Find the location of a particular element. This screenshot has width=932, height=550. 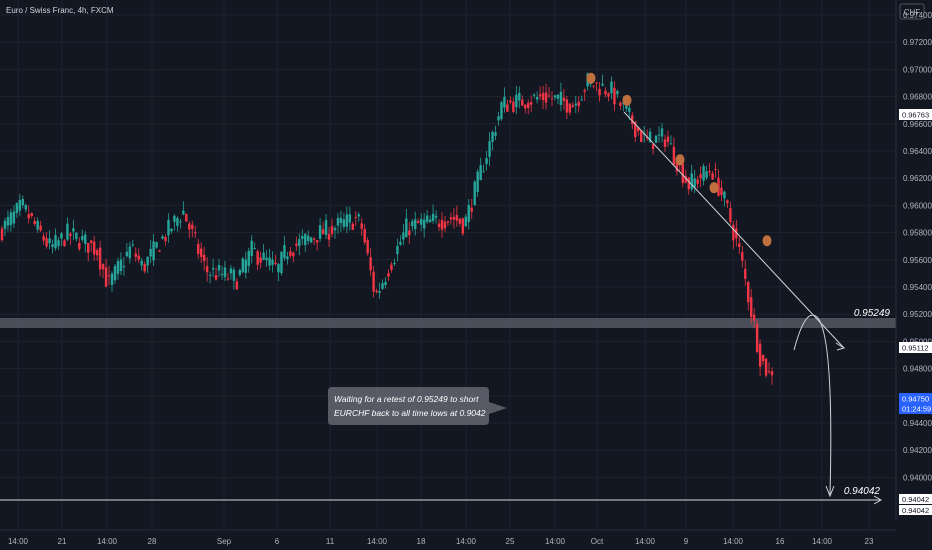

y-tick-label: 0.94200 is located at coordinates (917, 450).